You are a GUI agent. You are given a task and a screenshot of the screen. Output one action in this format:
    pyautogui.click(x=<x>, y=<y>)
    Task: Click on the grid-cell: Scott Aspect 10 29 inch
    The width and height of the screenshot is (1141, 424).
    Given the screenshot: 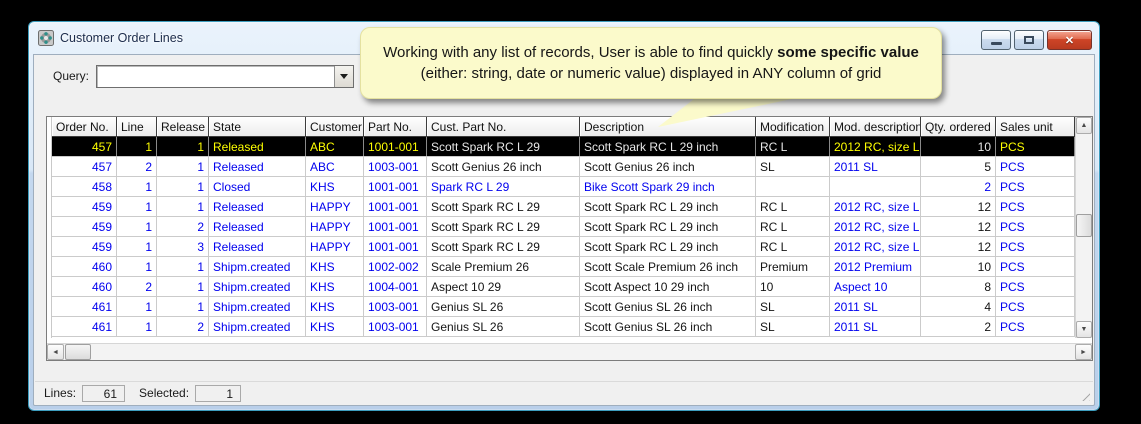 What is the action you would take?
    pyautogui.click(x=668, y=286)
    